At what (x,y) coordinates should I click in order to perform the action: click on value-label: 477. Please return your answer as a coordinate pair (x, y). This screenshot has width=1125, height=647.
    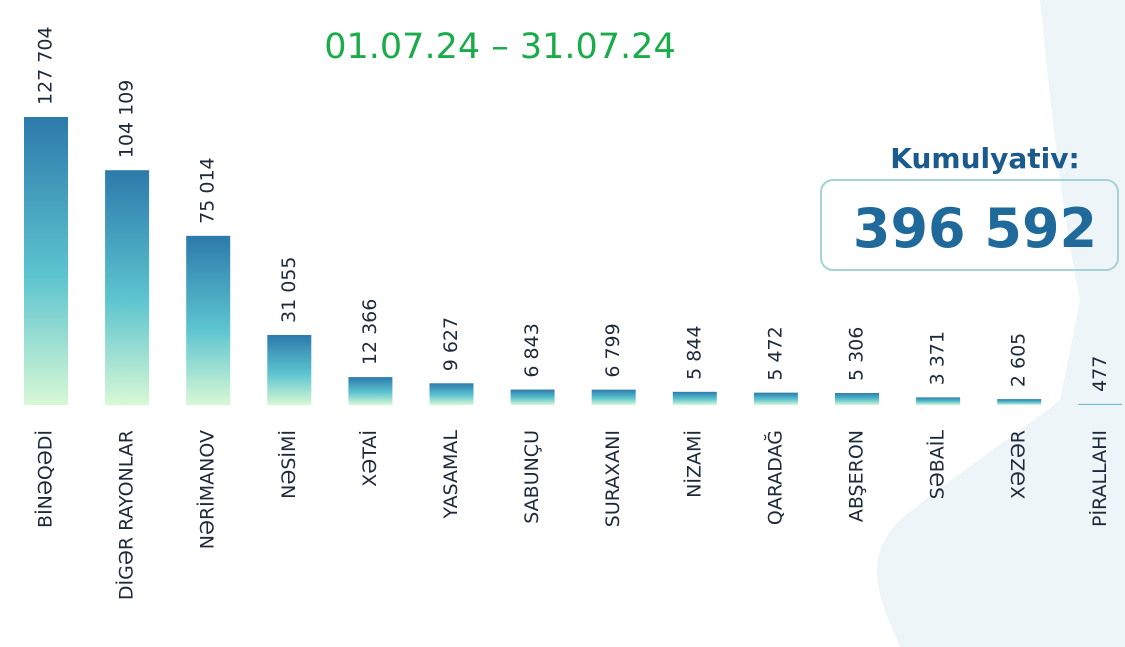
    Looking at the image, I should click on (1100, 374).